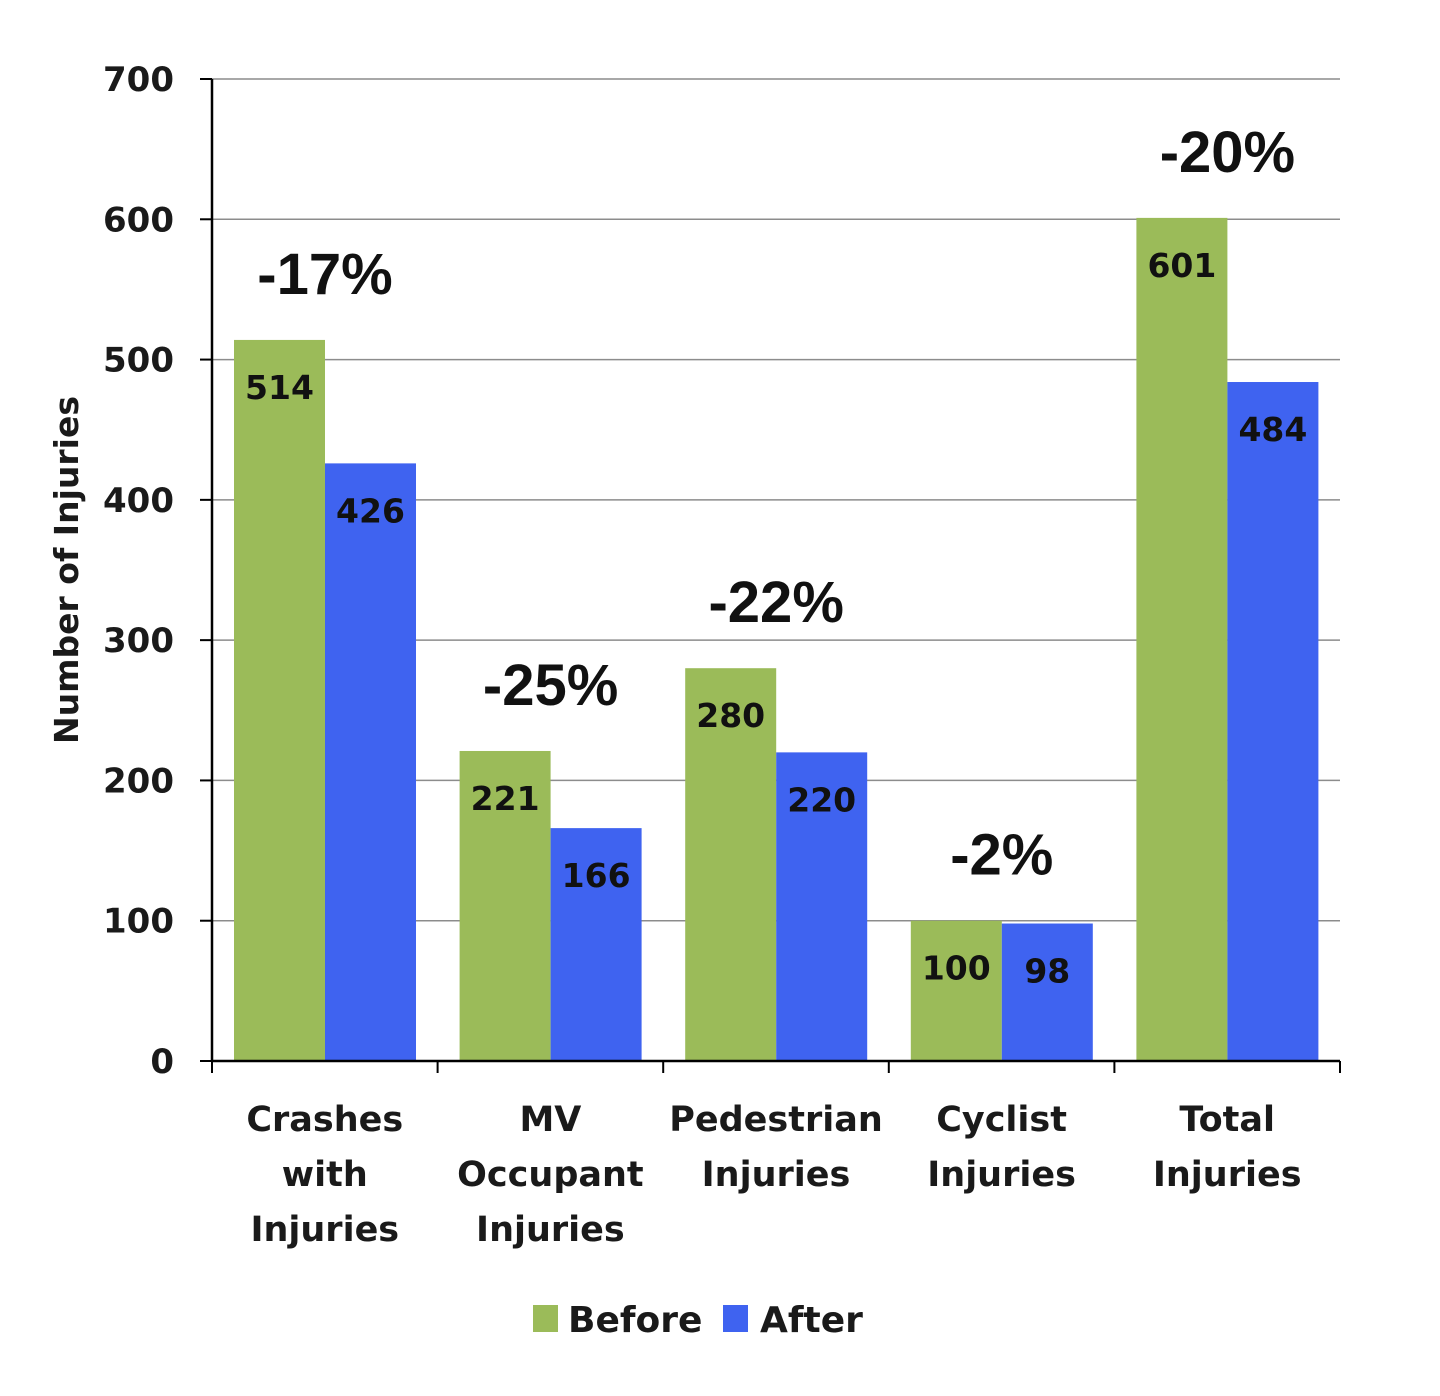 The width and height of the screenshot is (1440, 1396). What do you see at coordinates (821, 799) in the screenshot?
I see `data-label: 220` at bounding box center [821, 799].